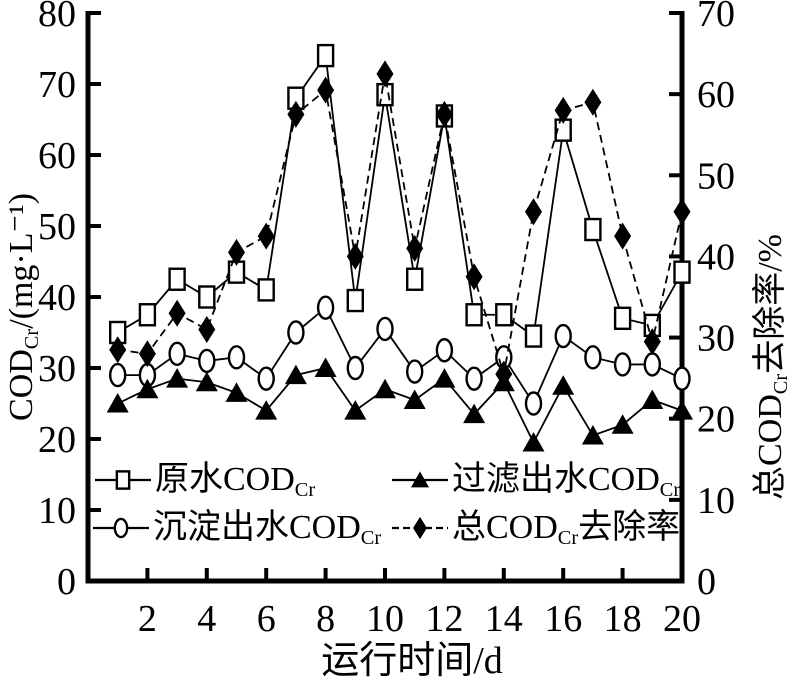 Image resolution: width=807 pixels, height=700 pixels. Describe the element at coordinates (716, 95) in the screenshot. I see `right-axis-tick-label: 60` at that location.